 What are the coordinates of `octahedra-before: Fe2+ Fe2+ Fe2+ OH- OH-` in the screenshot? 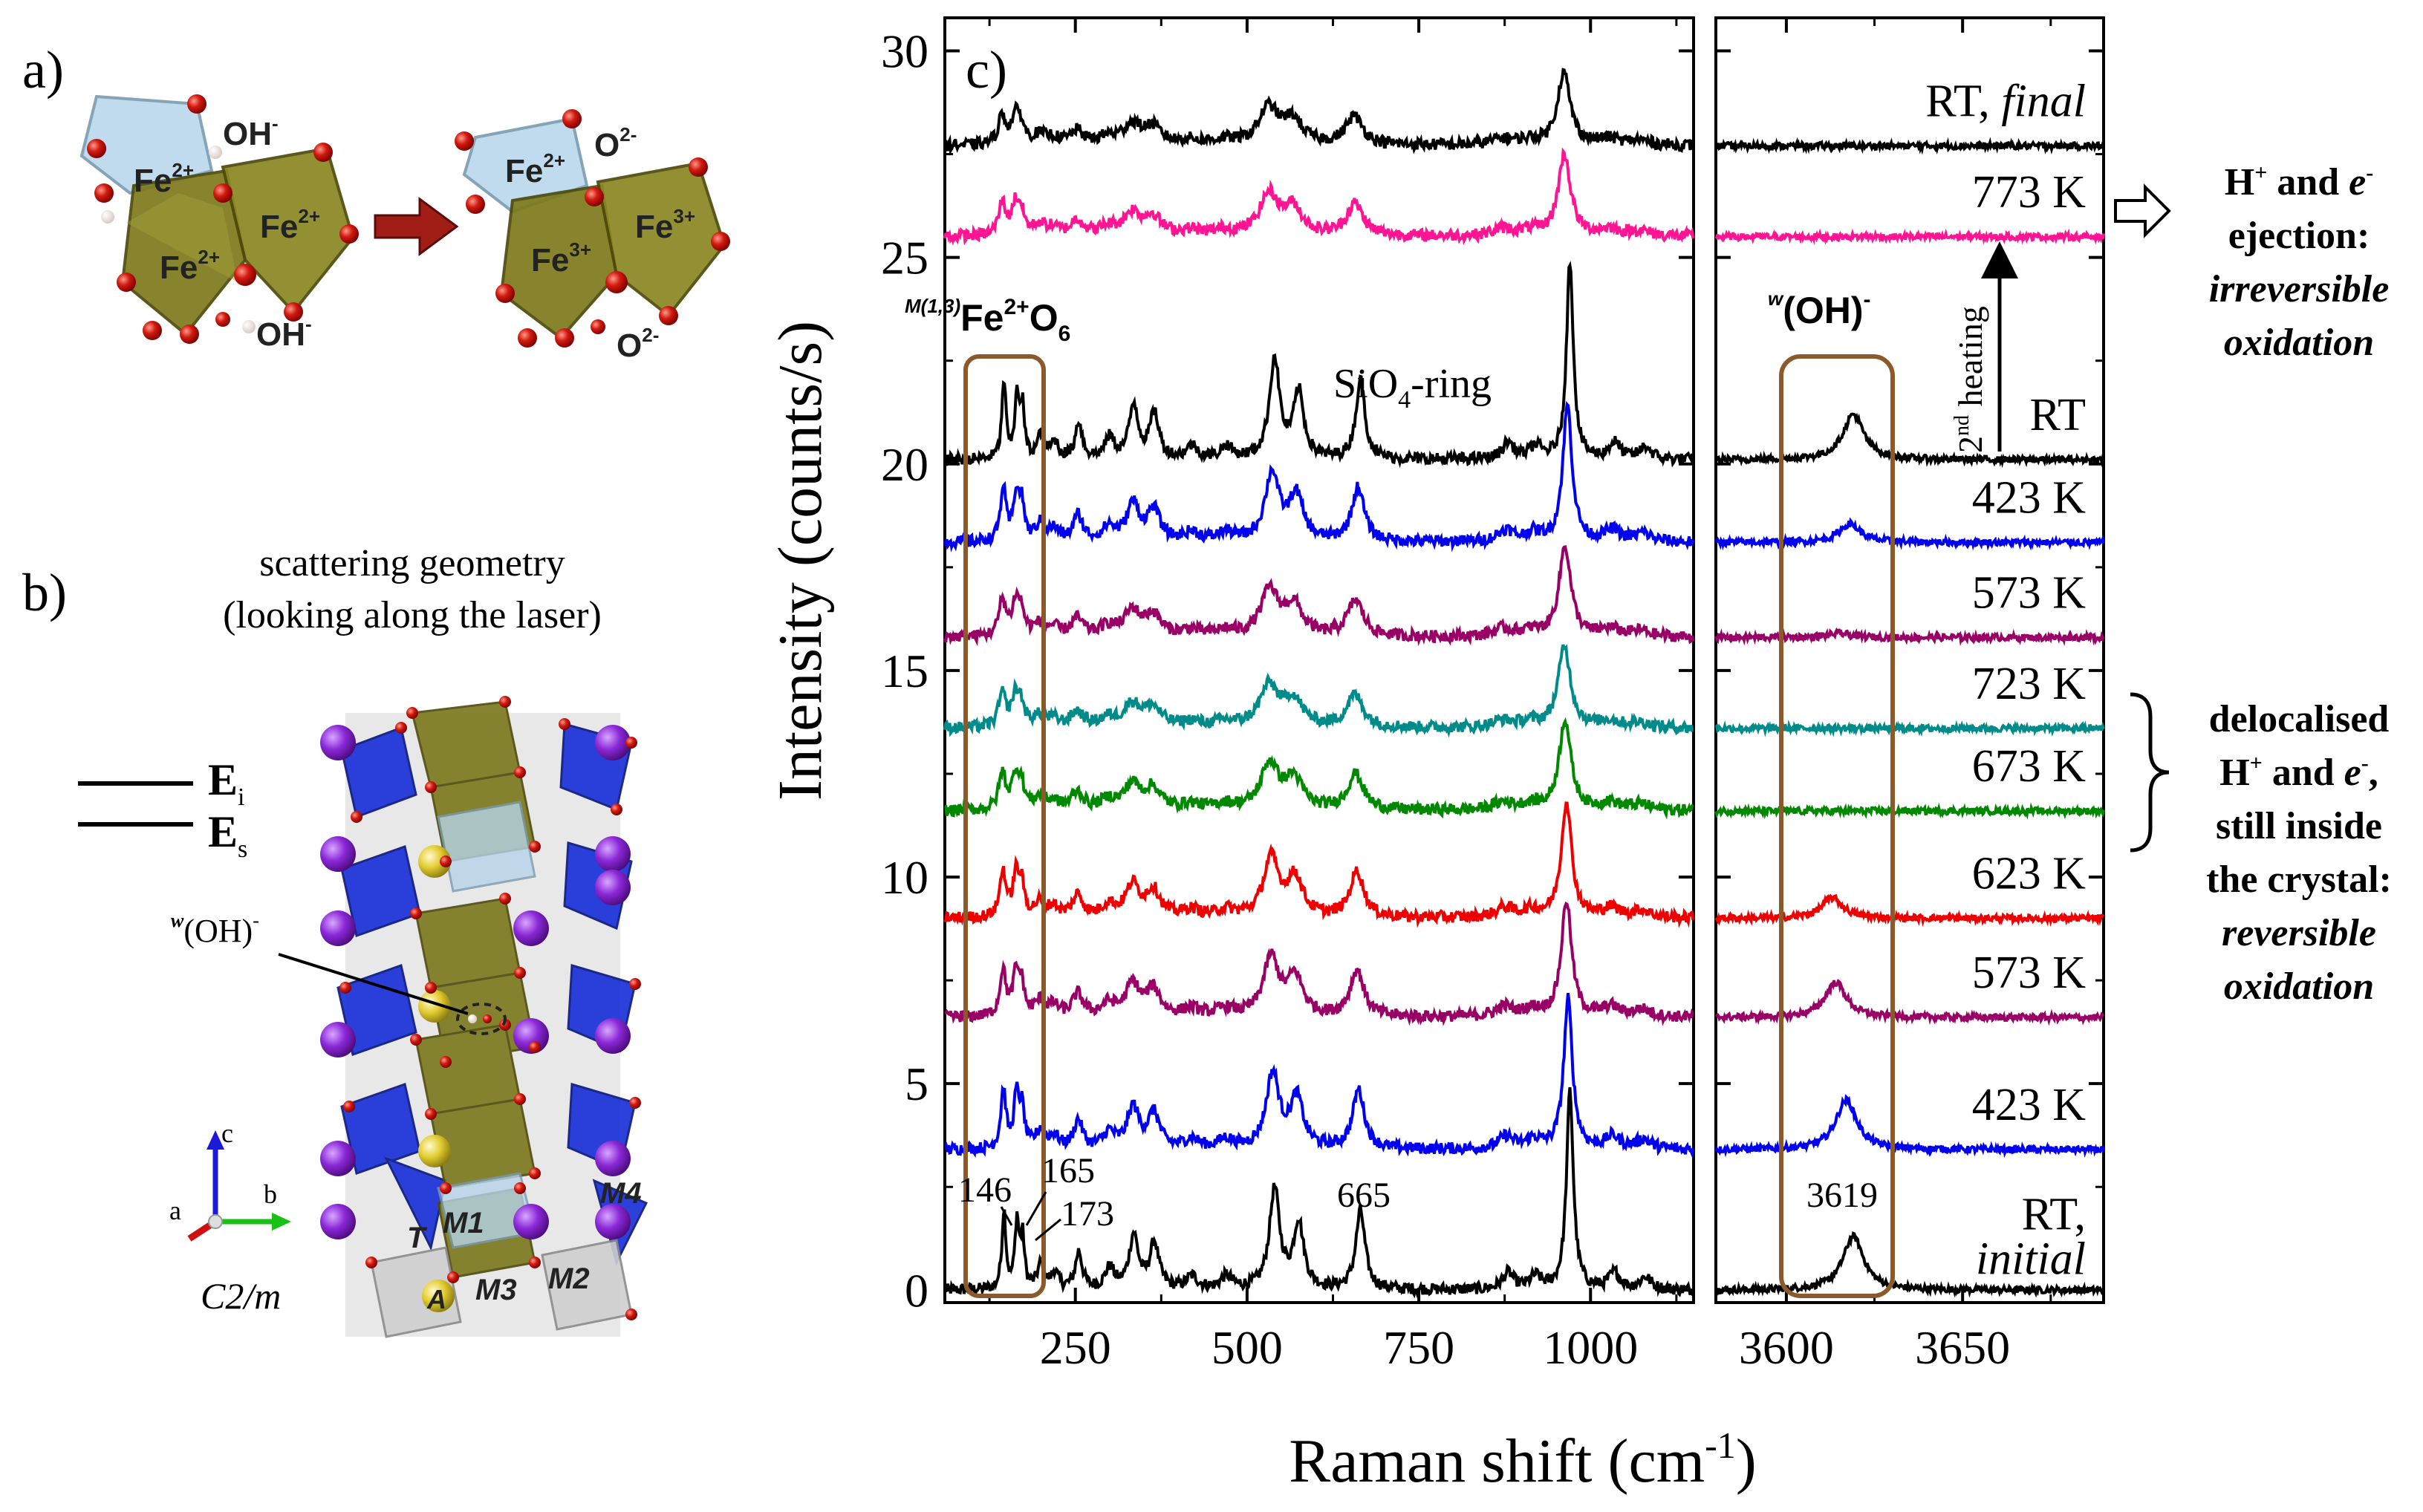 It's located at (219, 224).